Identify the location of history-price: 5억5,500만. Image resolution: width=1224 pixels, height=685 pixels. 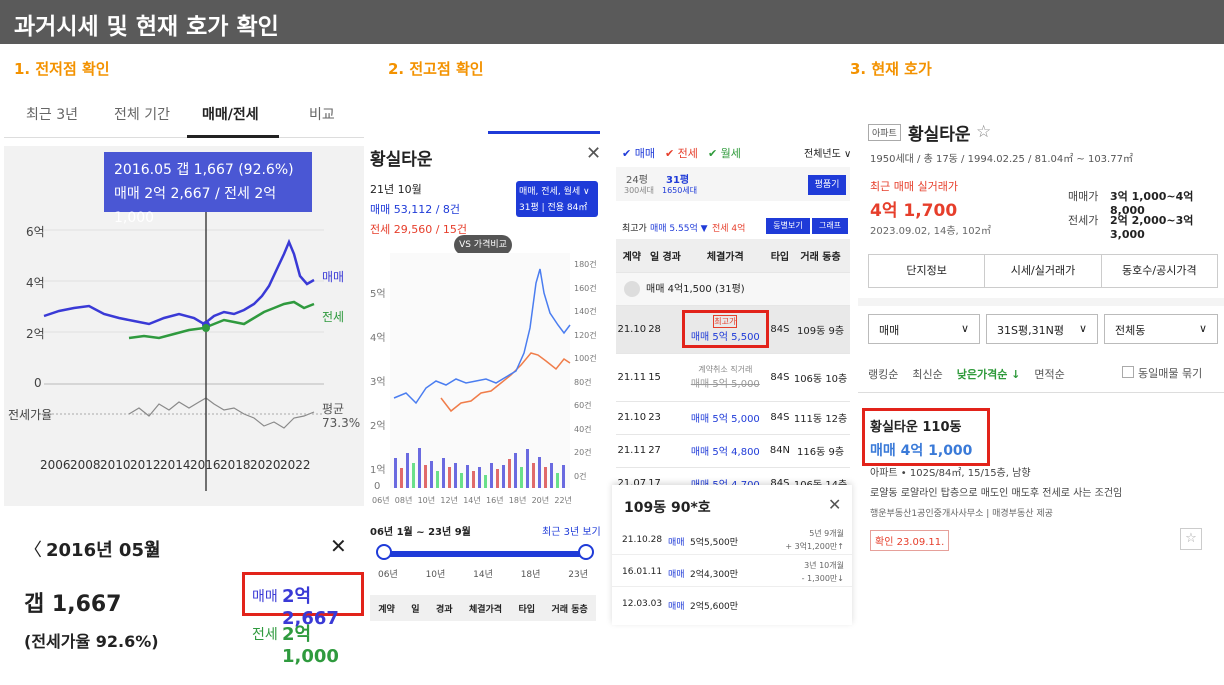
(714, 543).